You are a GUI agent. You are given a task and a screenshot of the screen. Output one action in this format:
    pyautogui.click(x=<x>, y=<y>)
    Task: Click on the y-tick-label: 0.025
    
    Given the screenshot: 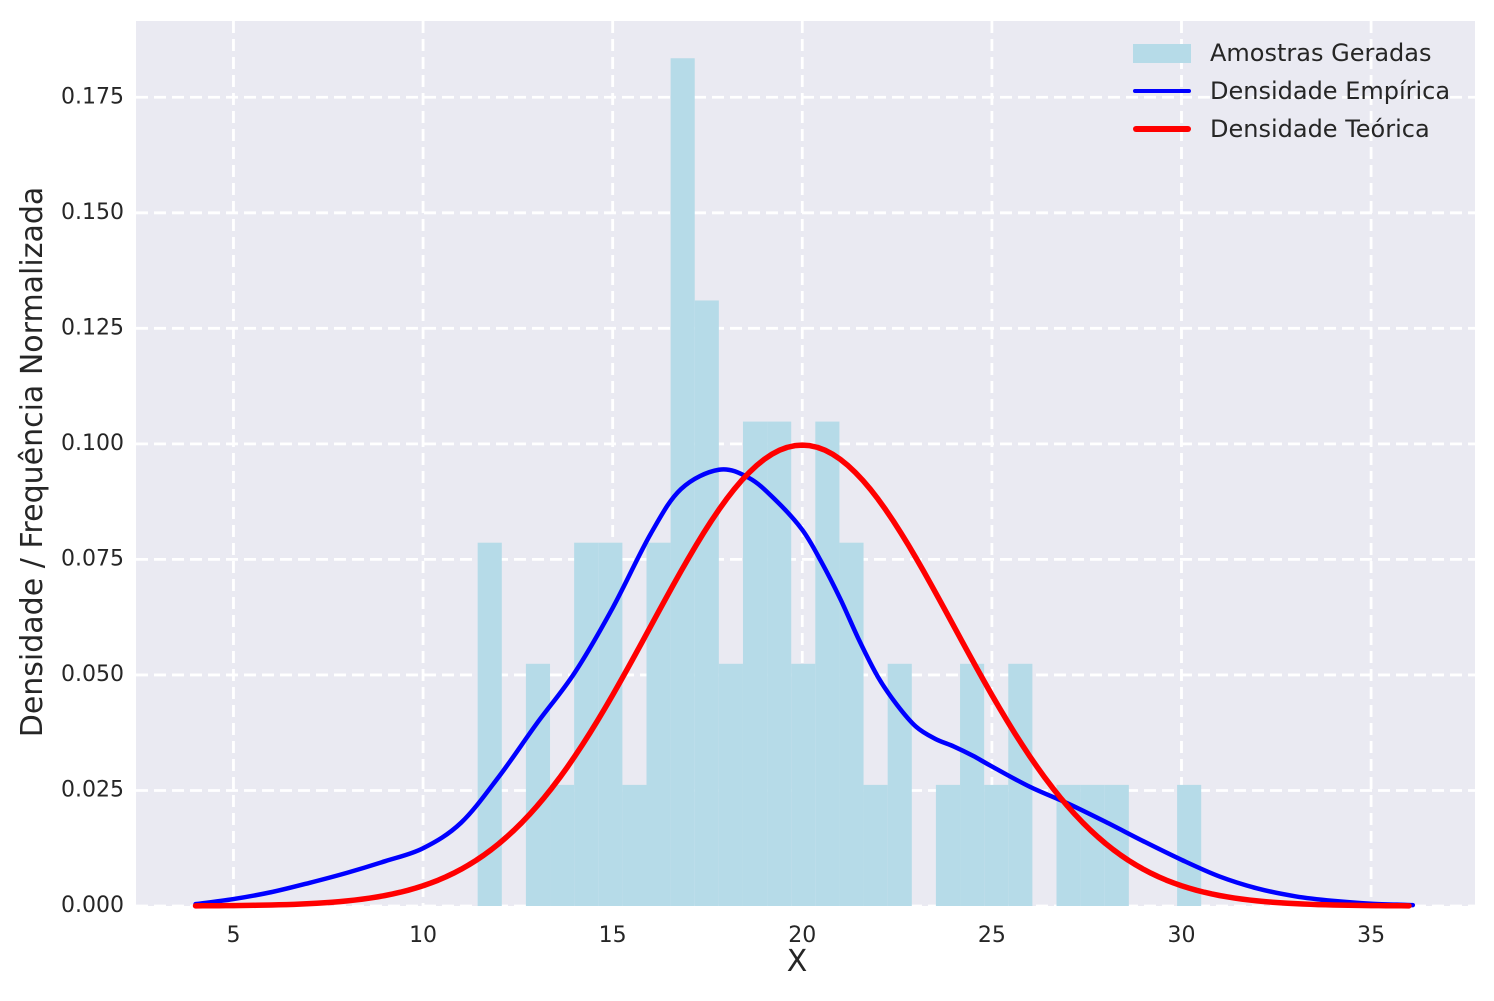 What is the action you would take?
    pyautogui.click(x=92, y=789)
    